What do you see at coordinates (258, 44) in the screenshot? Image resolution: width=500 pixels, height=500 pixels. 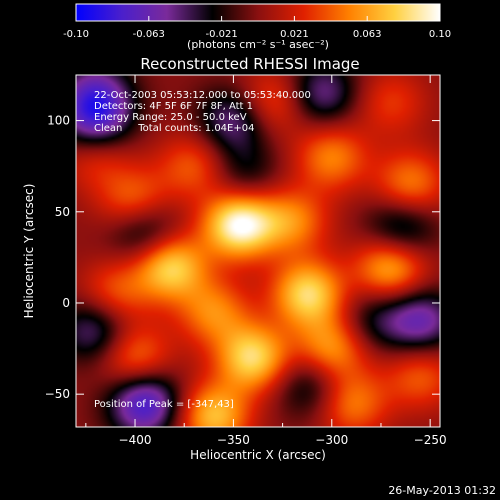 I see `colorbar-unit-label: (photons cm⁻² s⁻¹ asec⁻²)` at bounding box center [258, 44].